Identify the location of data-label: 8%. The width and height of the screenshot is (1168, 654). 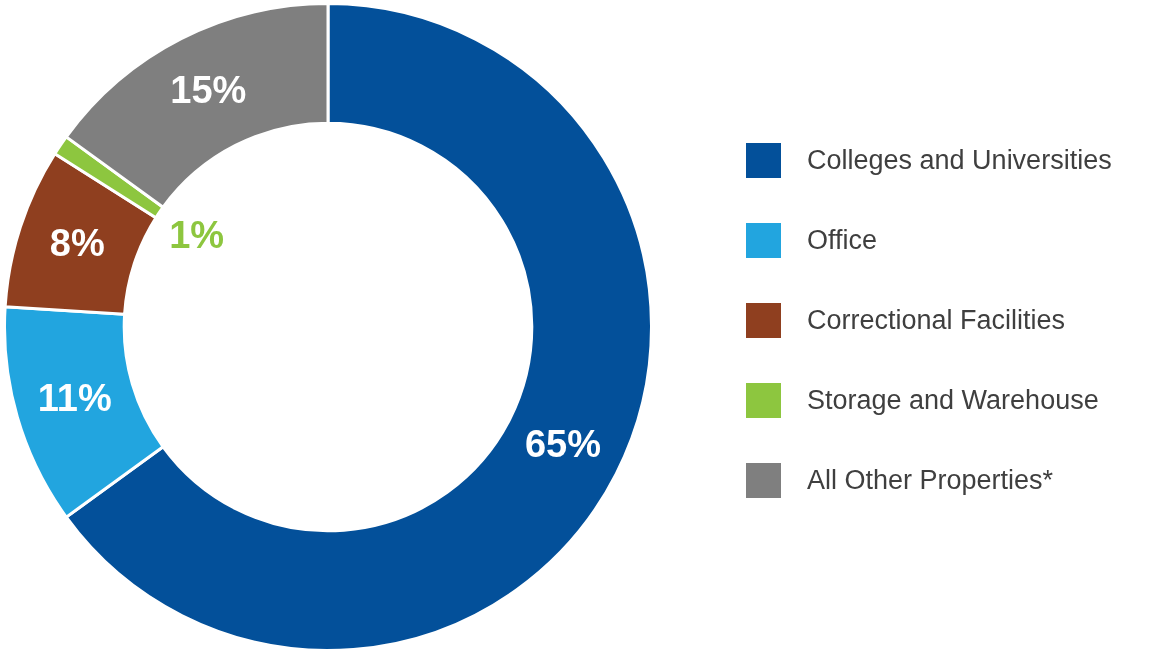
(77, 243).